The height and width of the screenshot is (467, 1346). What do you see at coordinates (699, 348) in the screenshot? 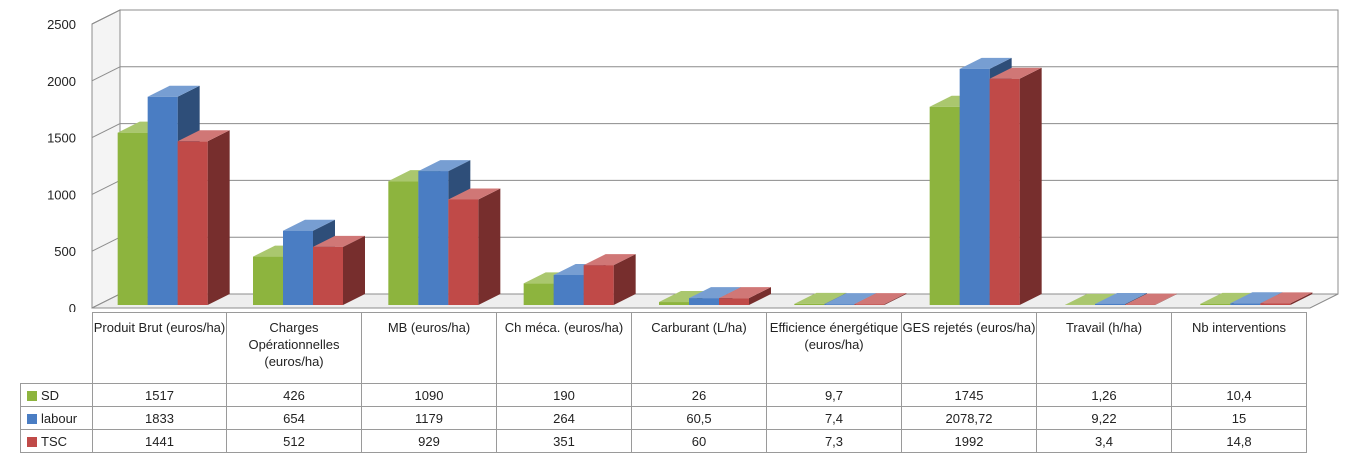
I see `category-label: Carburant (L/ha)` at bounding box center [699, 348].